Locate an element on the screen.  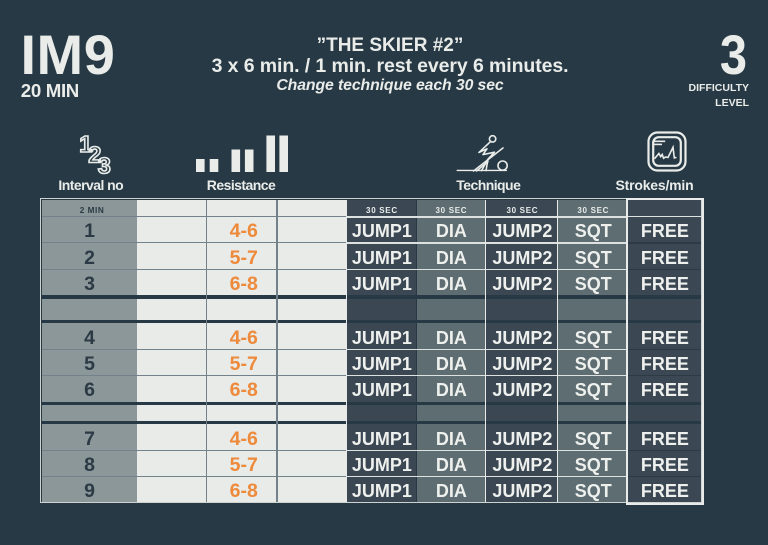
svg-text: 2 is located at coordinates (94, 154).